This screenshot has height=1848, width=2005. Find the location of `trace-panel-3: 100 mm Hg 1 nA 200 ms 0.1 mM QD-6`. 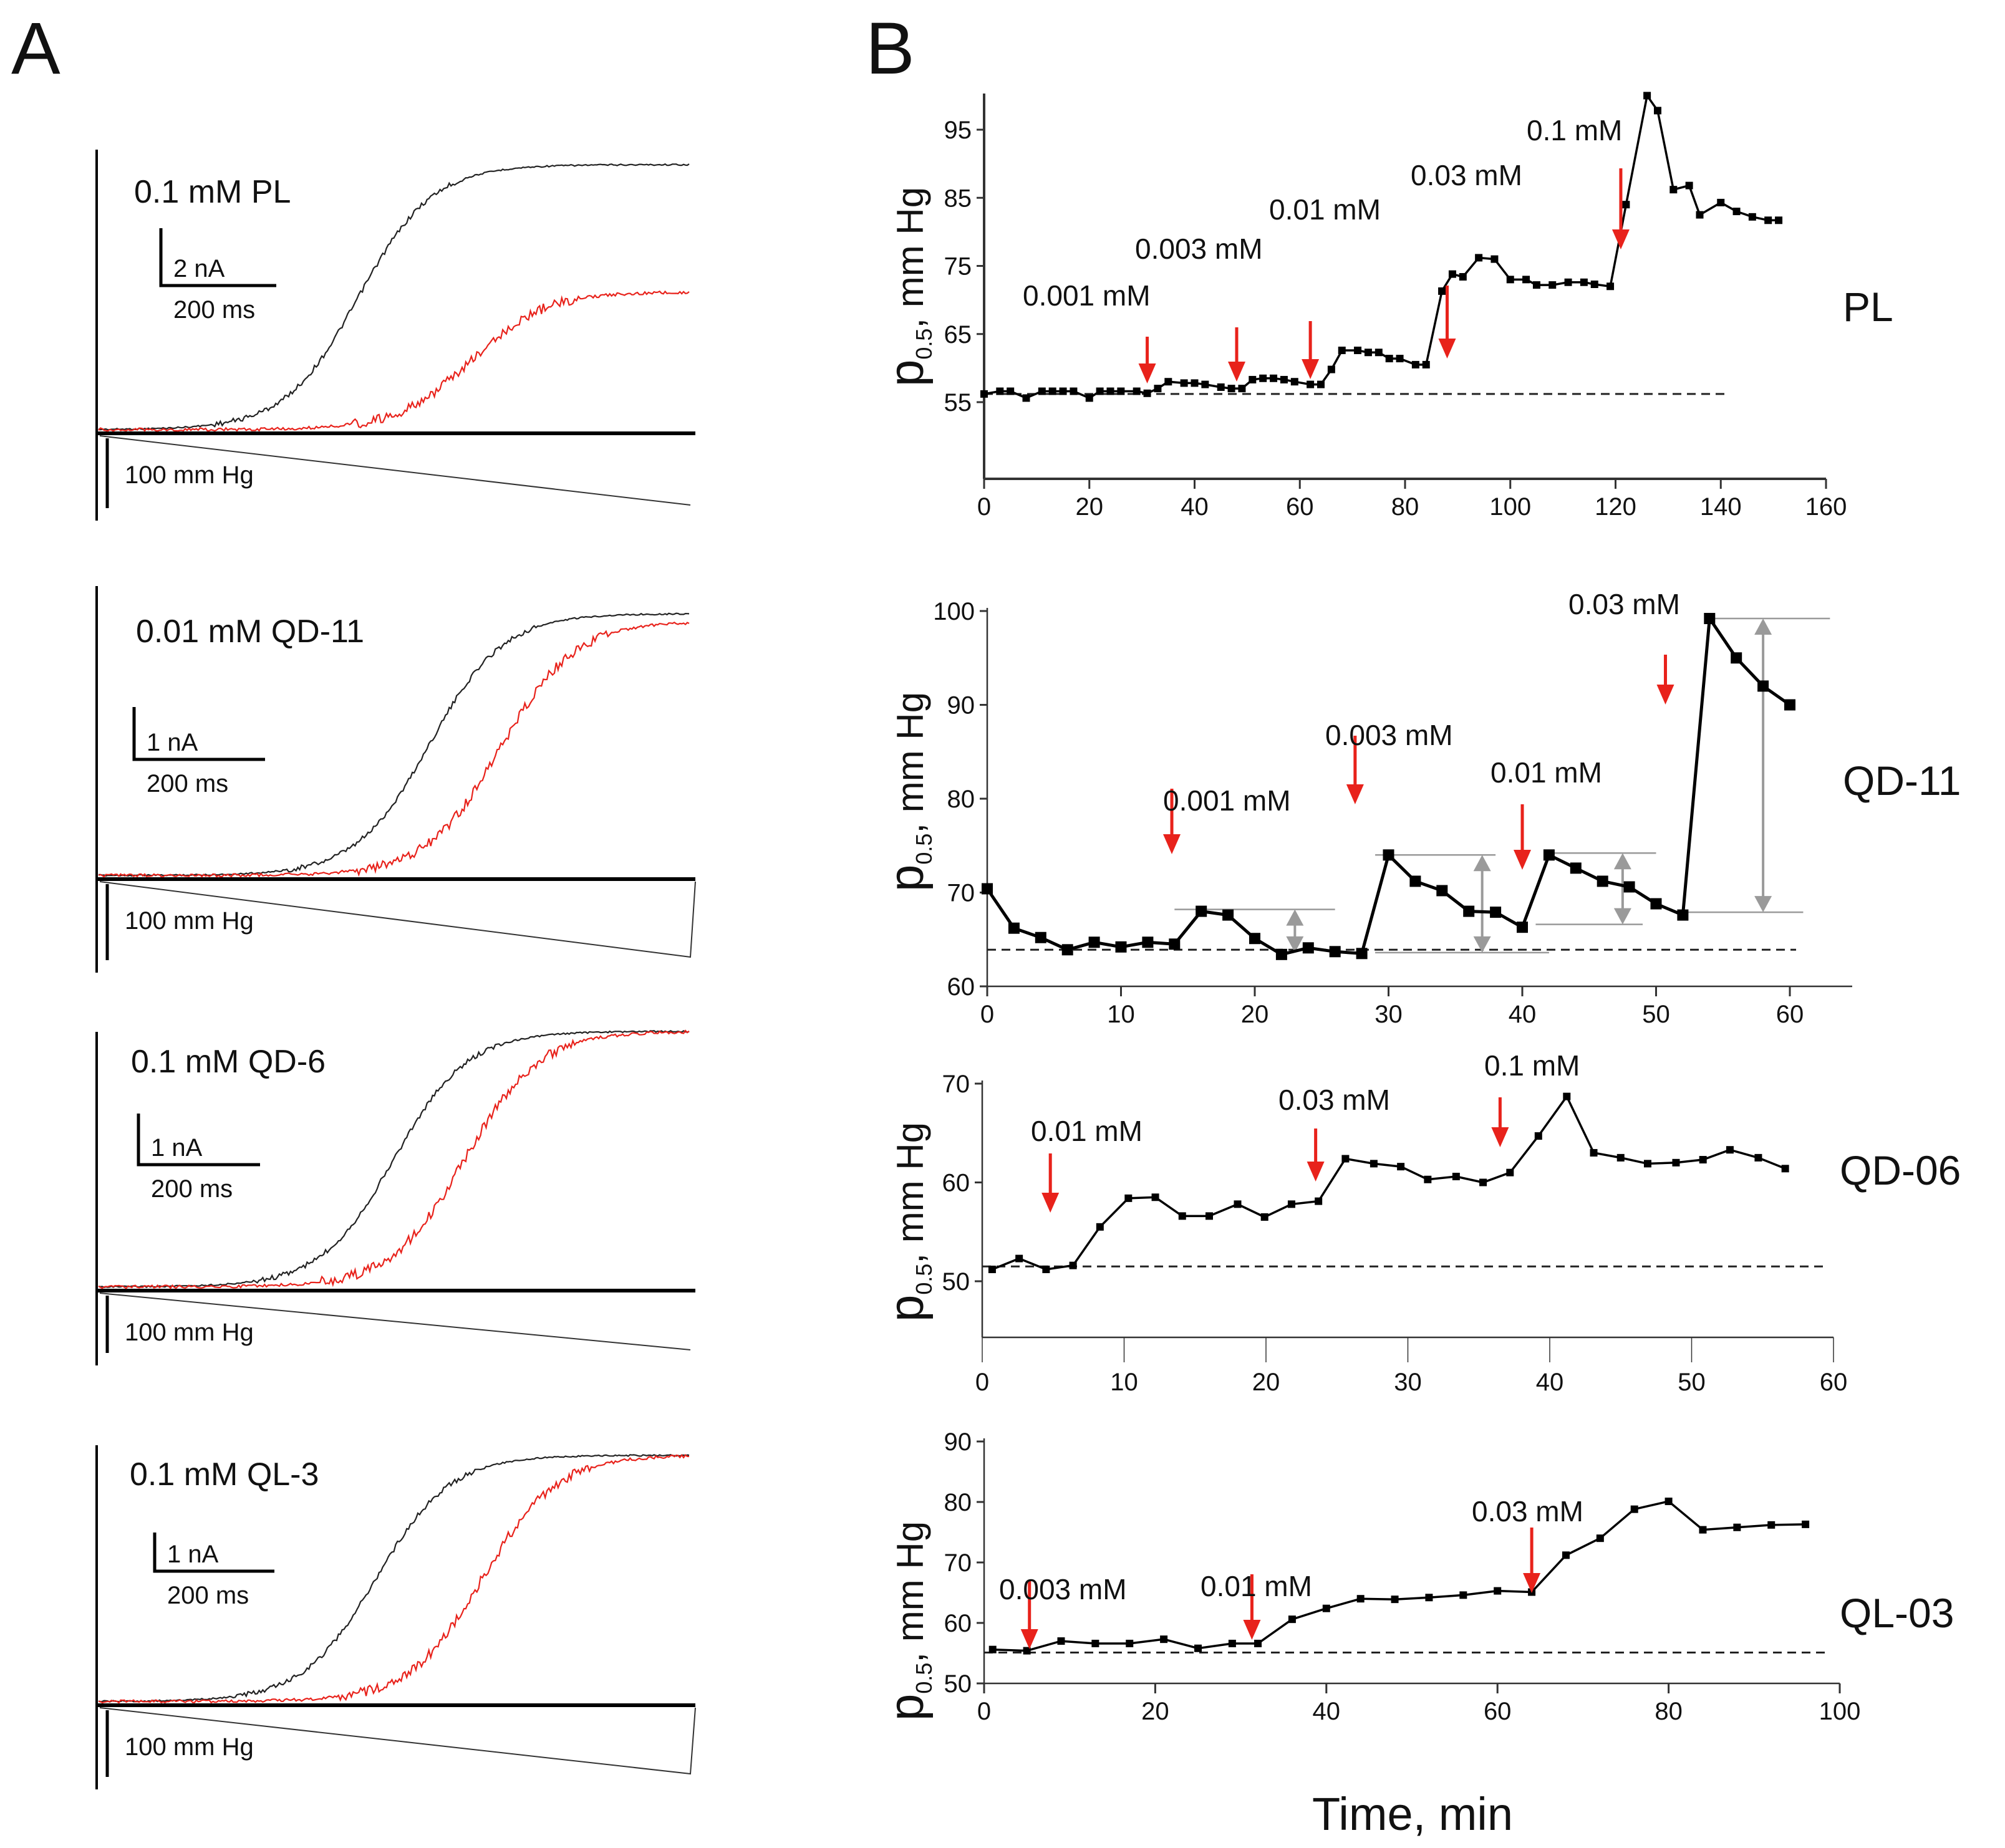

trace-panel-3: 100 mm Hg 1 nA 200 ms 0.1 mM QD-6 is located at coordinates (395, 1197).